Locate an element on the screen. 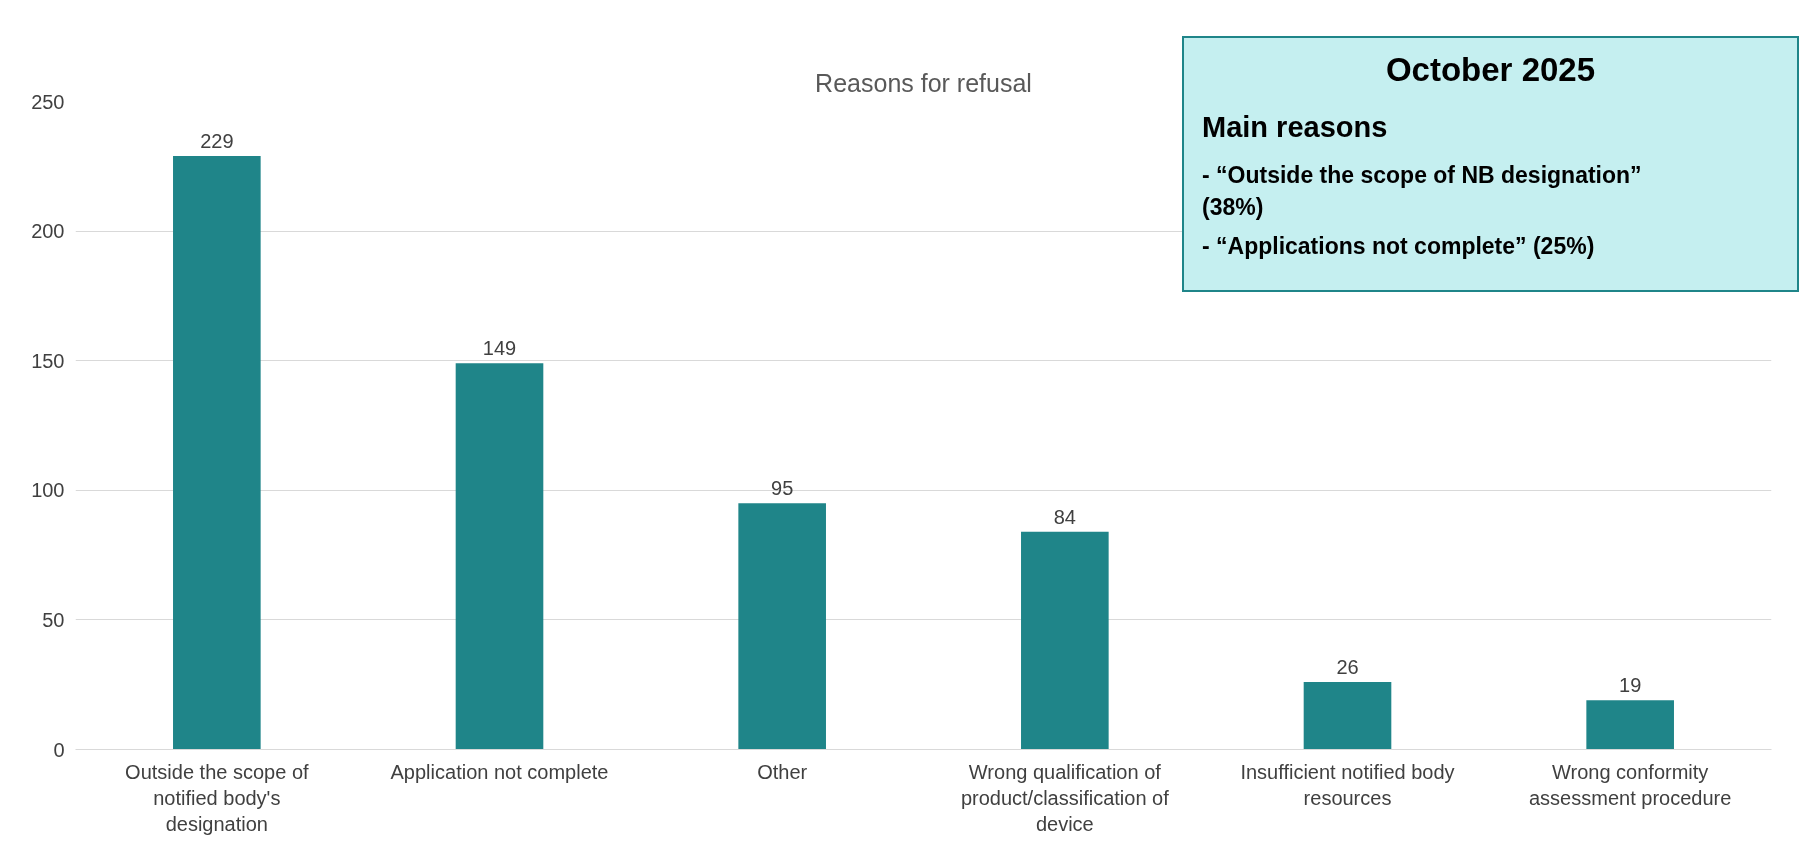 The image size is (1801, 866). data-label: 19 is located at coordinates (1630, 685).